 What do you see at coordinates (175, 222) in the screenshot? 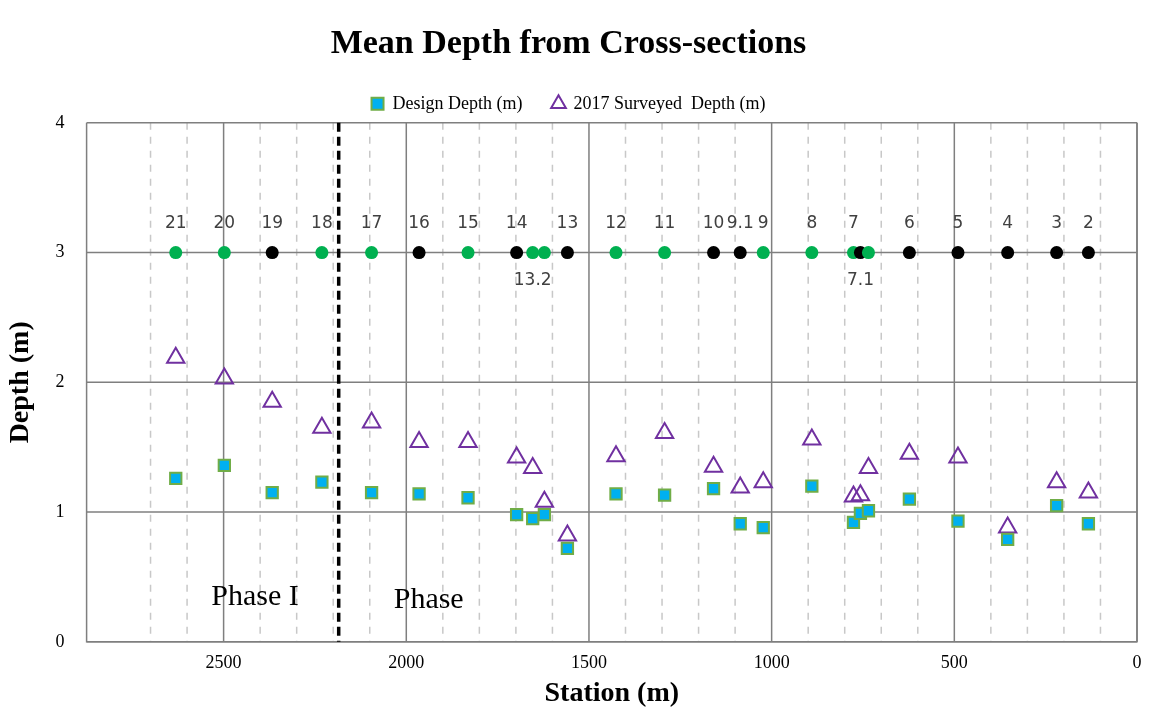
I see `annotation: 21` at bounding box center [175, 222].